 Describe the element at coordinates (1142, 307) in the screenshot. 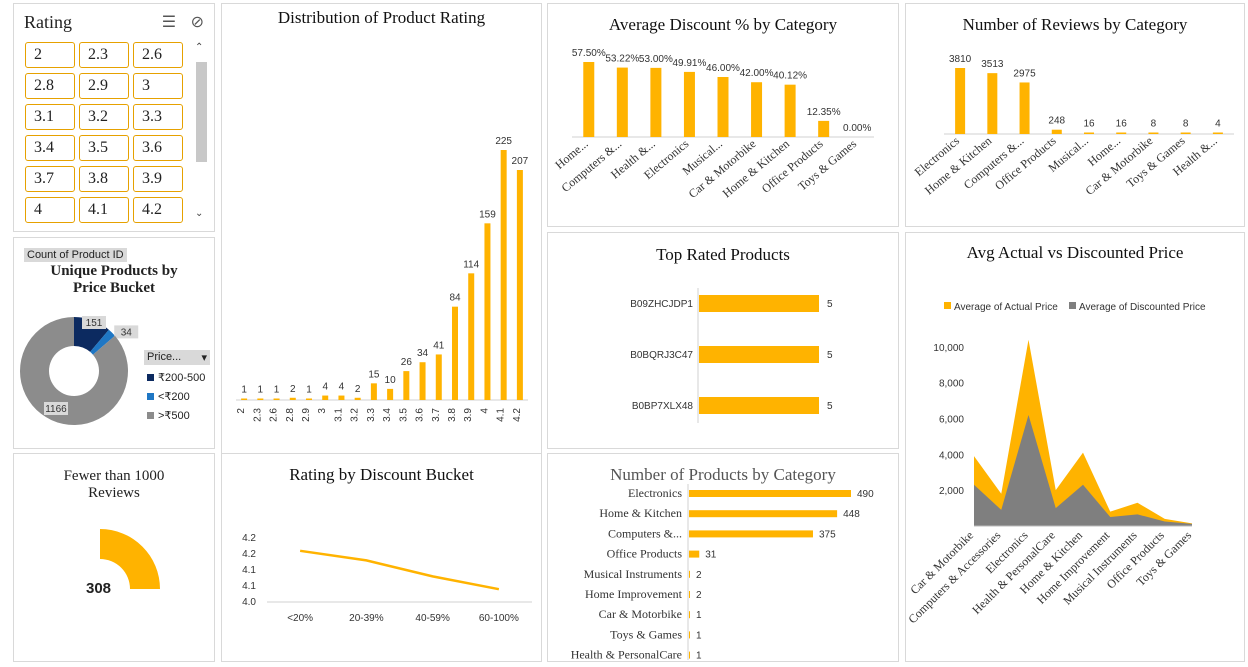

I see `legend-label: Average of Discounted Price` at that location.